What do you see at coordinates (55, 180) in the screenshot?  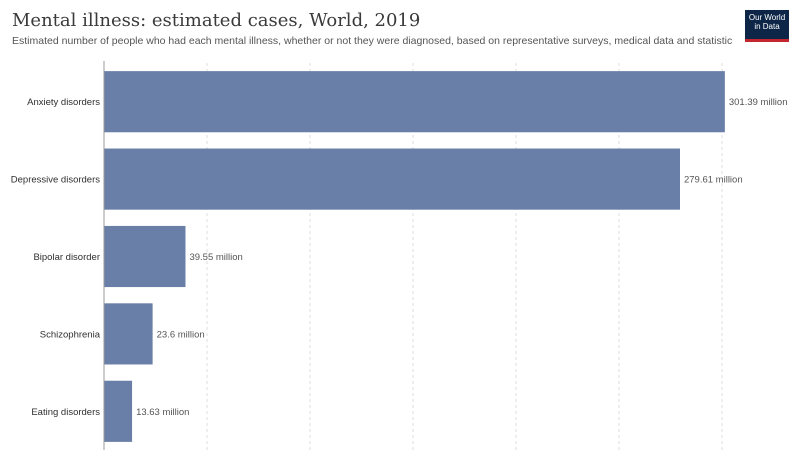 I see `category-label: Depressive disorders` at bounding box center [55, 180].